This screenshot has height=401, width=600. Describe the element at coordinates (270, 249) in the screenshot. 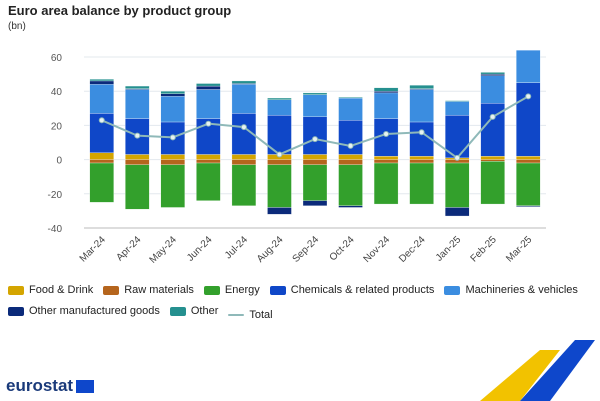

I see `x-tick-label: Aug-24` at that location.